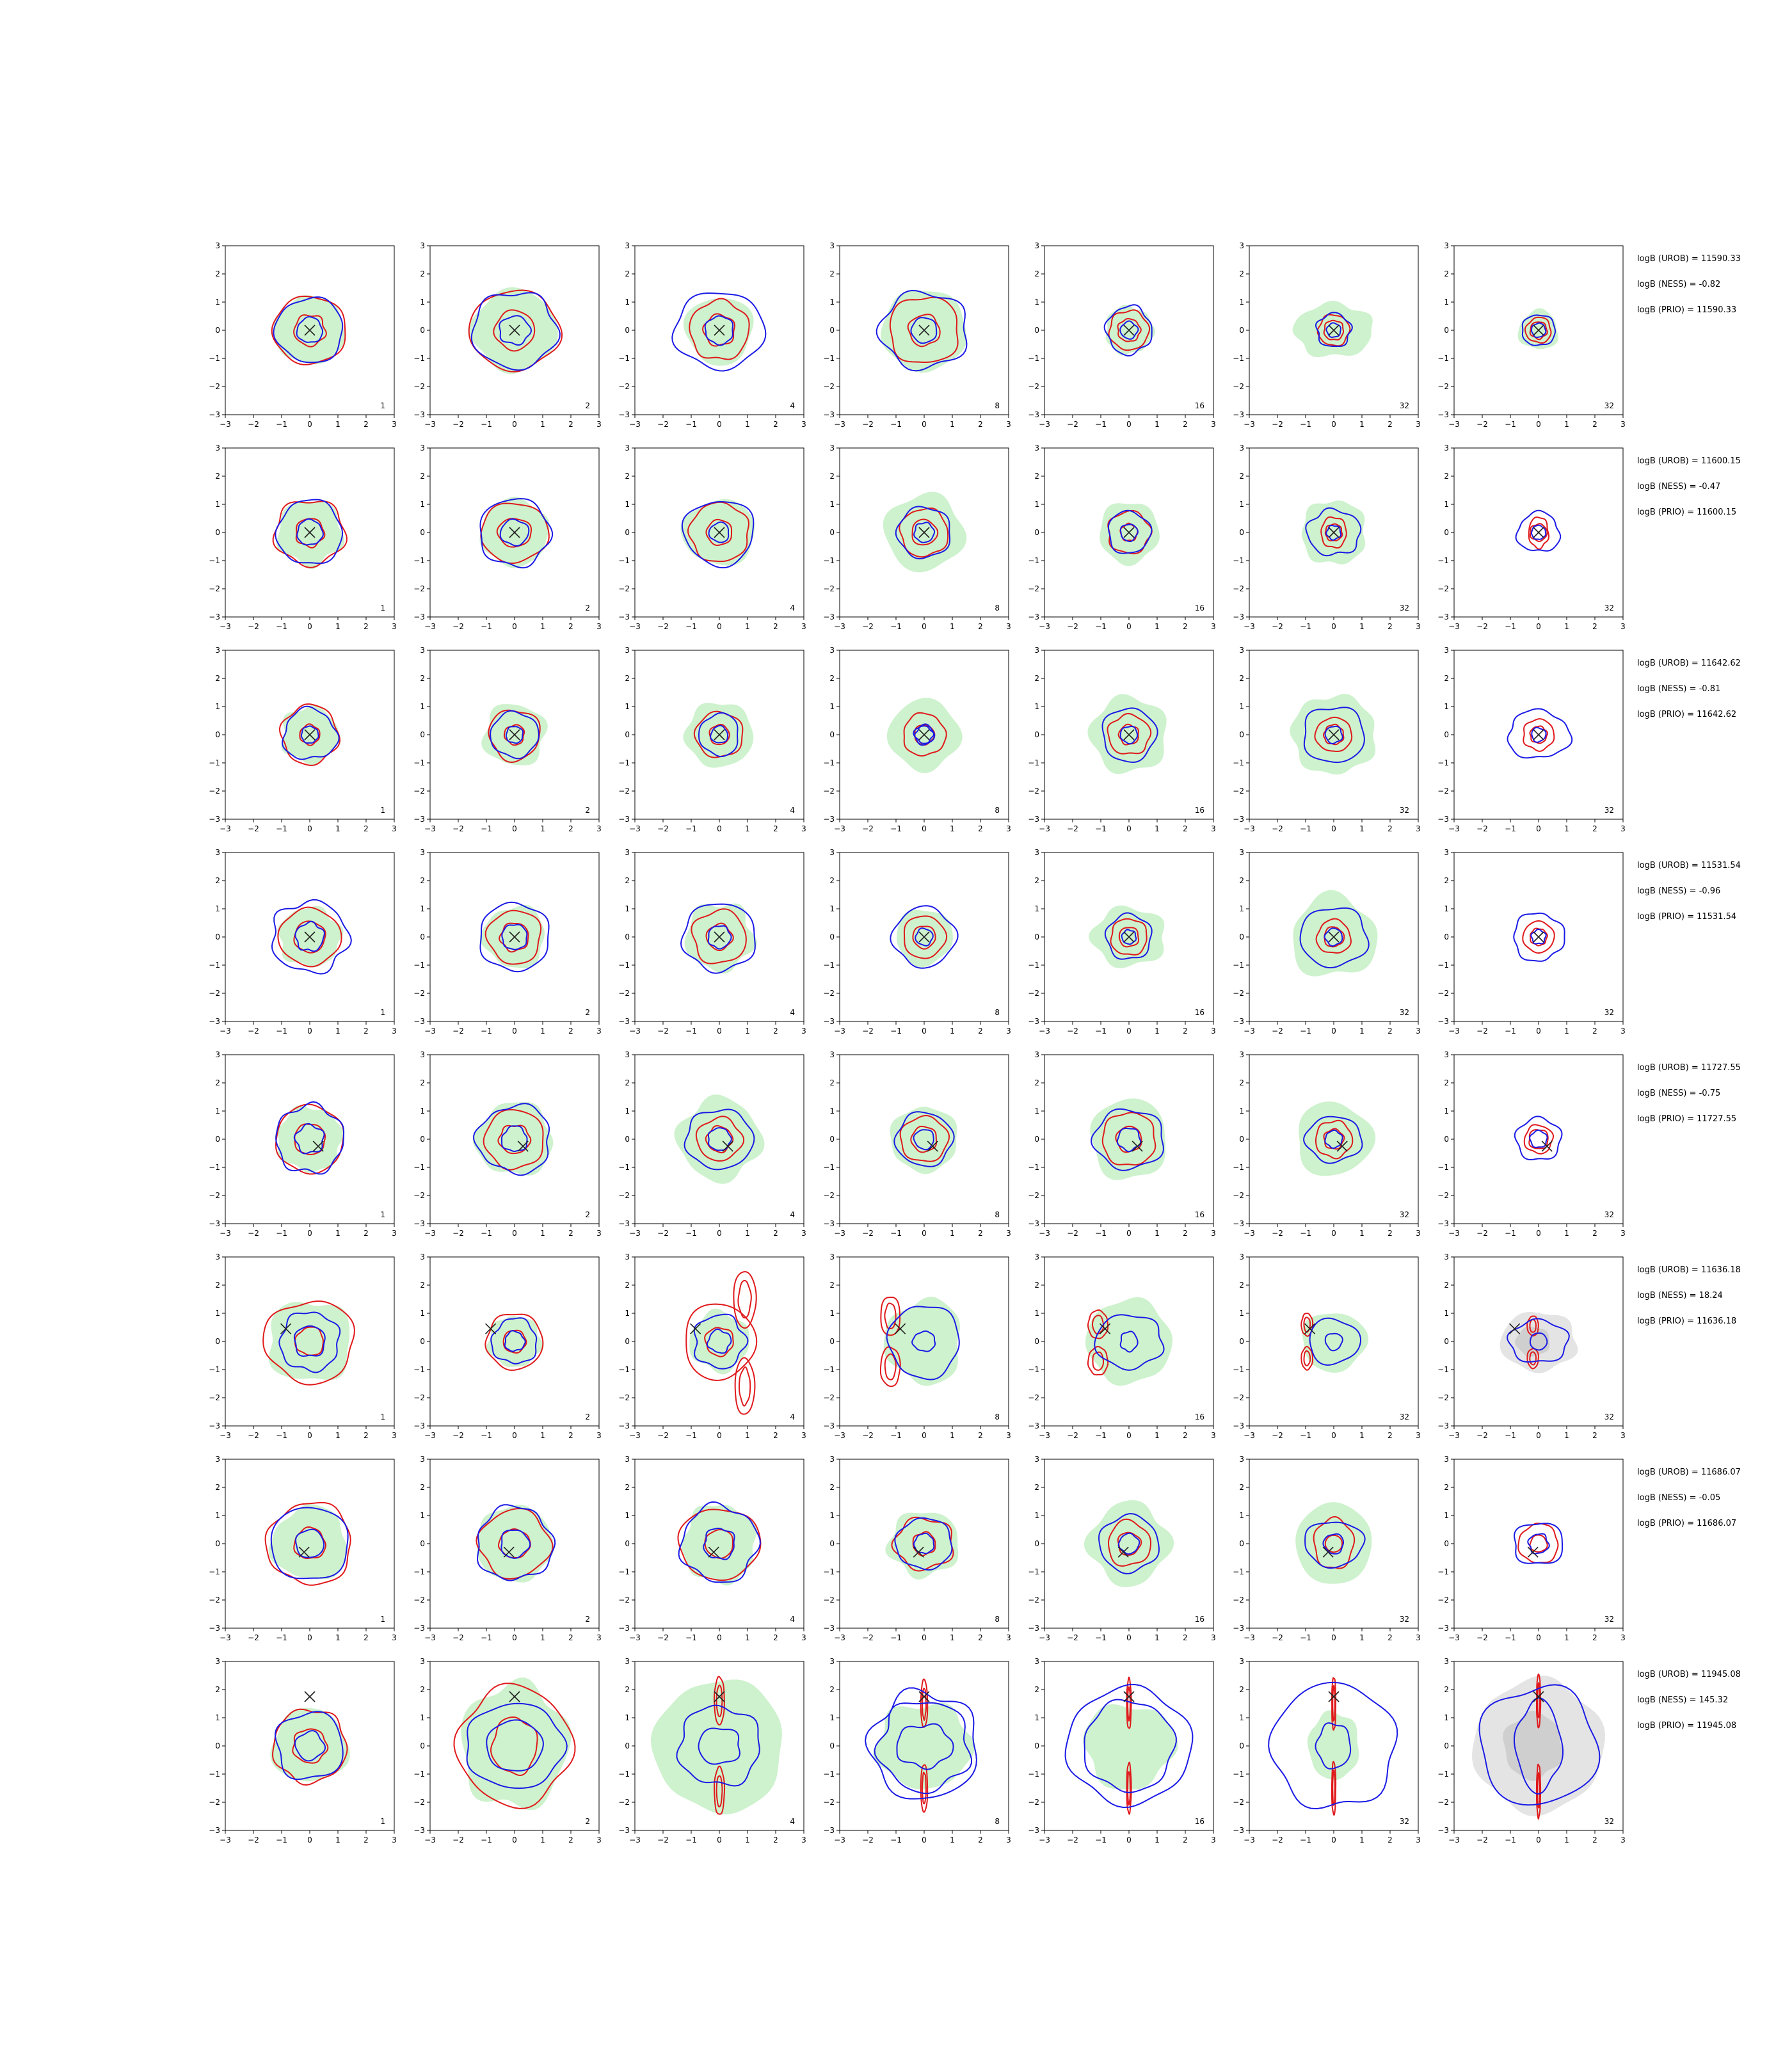  What do you see at coordinates (1609, 810) in the screenshot?
I see `panel-count-label: 32` at bounding box center [1609, 810].